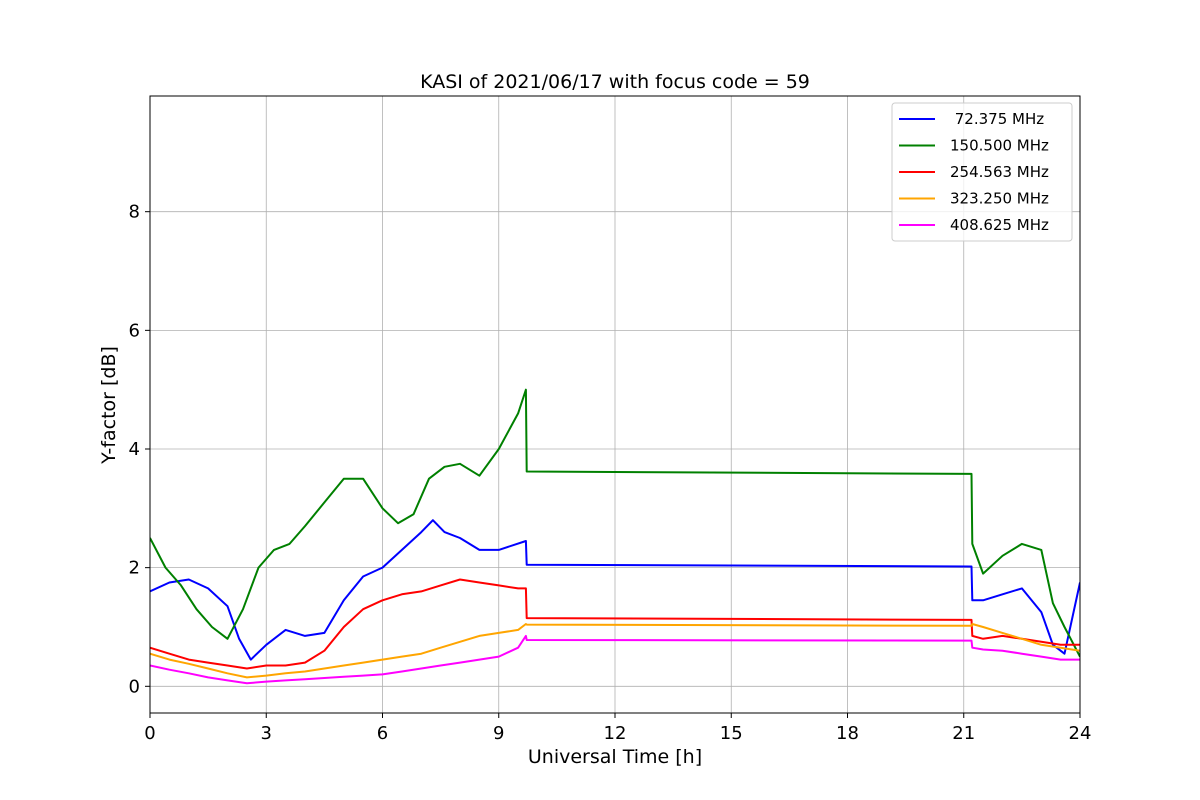 This screenshot has height=800, width=1200. I want to click on x-tick-label: 12, so click(615, 733).